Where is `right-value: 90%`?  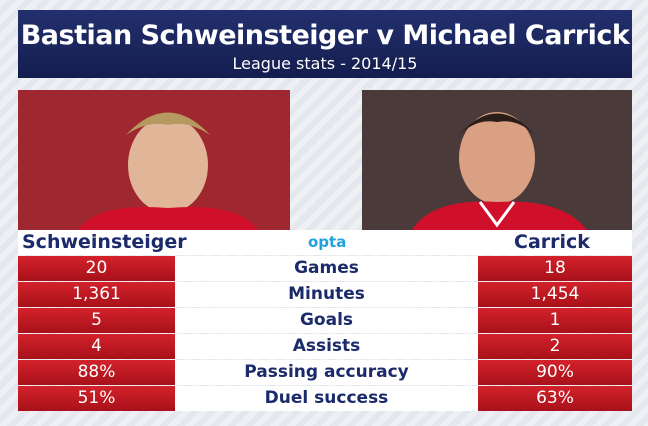 right-value: 90% is located at coordinates (555, 372).